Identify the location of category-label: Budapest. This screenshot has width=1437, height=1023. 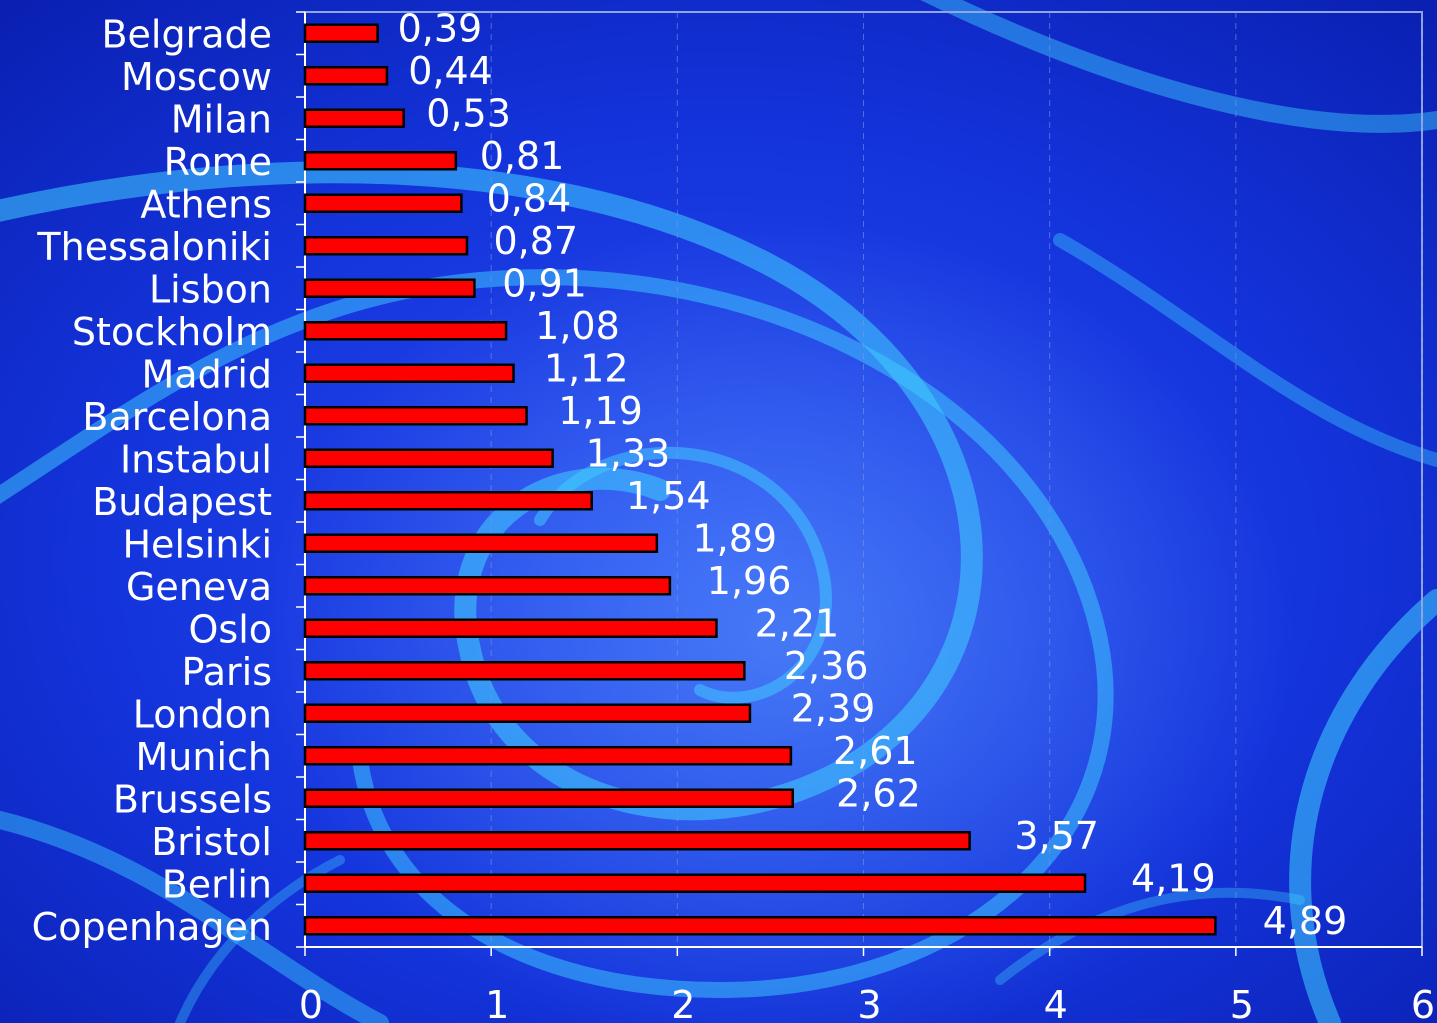
(182, 502).